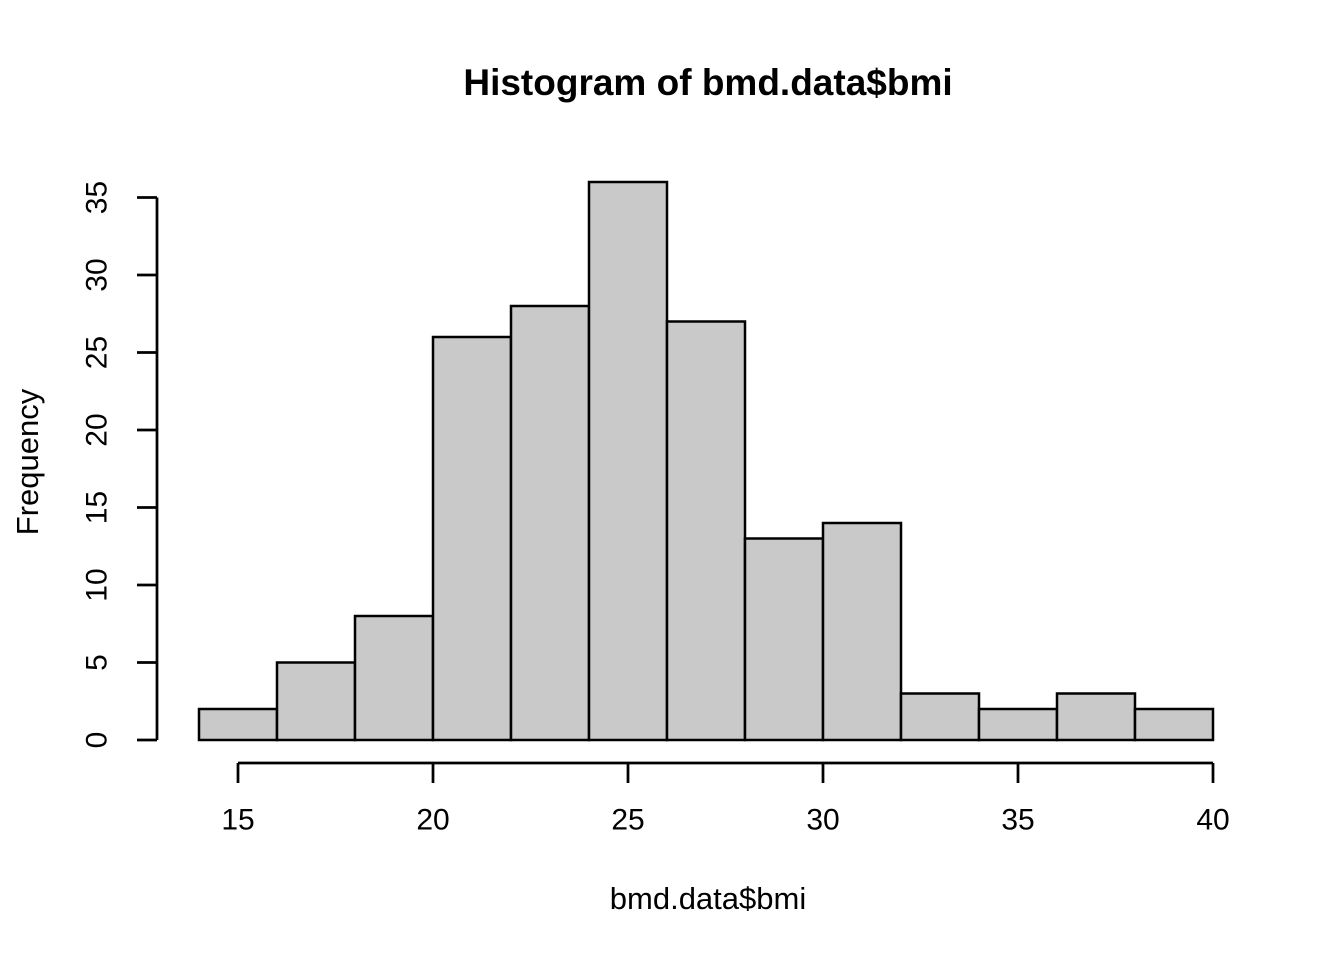 This screenshot has width=1344, height=960. I want to click on y-tick-label: 0, so click(97, 740).